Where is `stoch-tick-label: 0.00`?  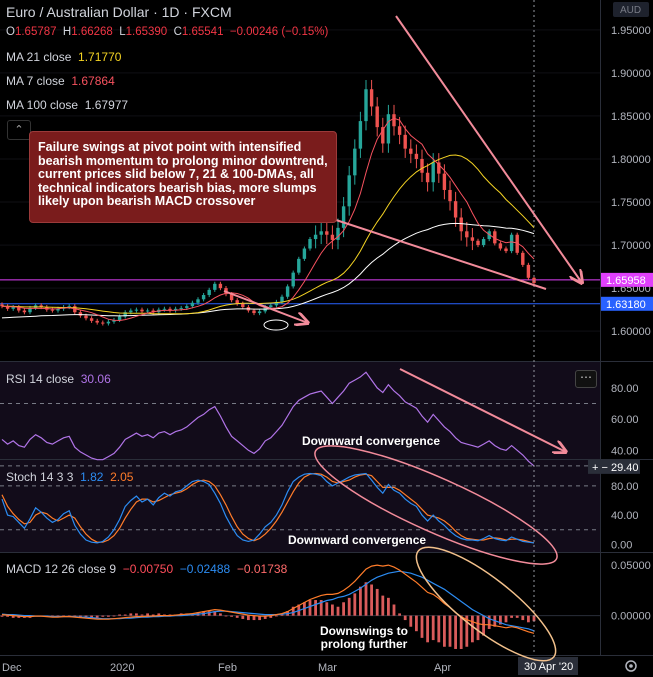
stoch-tick-label: 0.00 is located at coordinates (621, 545).